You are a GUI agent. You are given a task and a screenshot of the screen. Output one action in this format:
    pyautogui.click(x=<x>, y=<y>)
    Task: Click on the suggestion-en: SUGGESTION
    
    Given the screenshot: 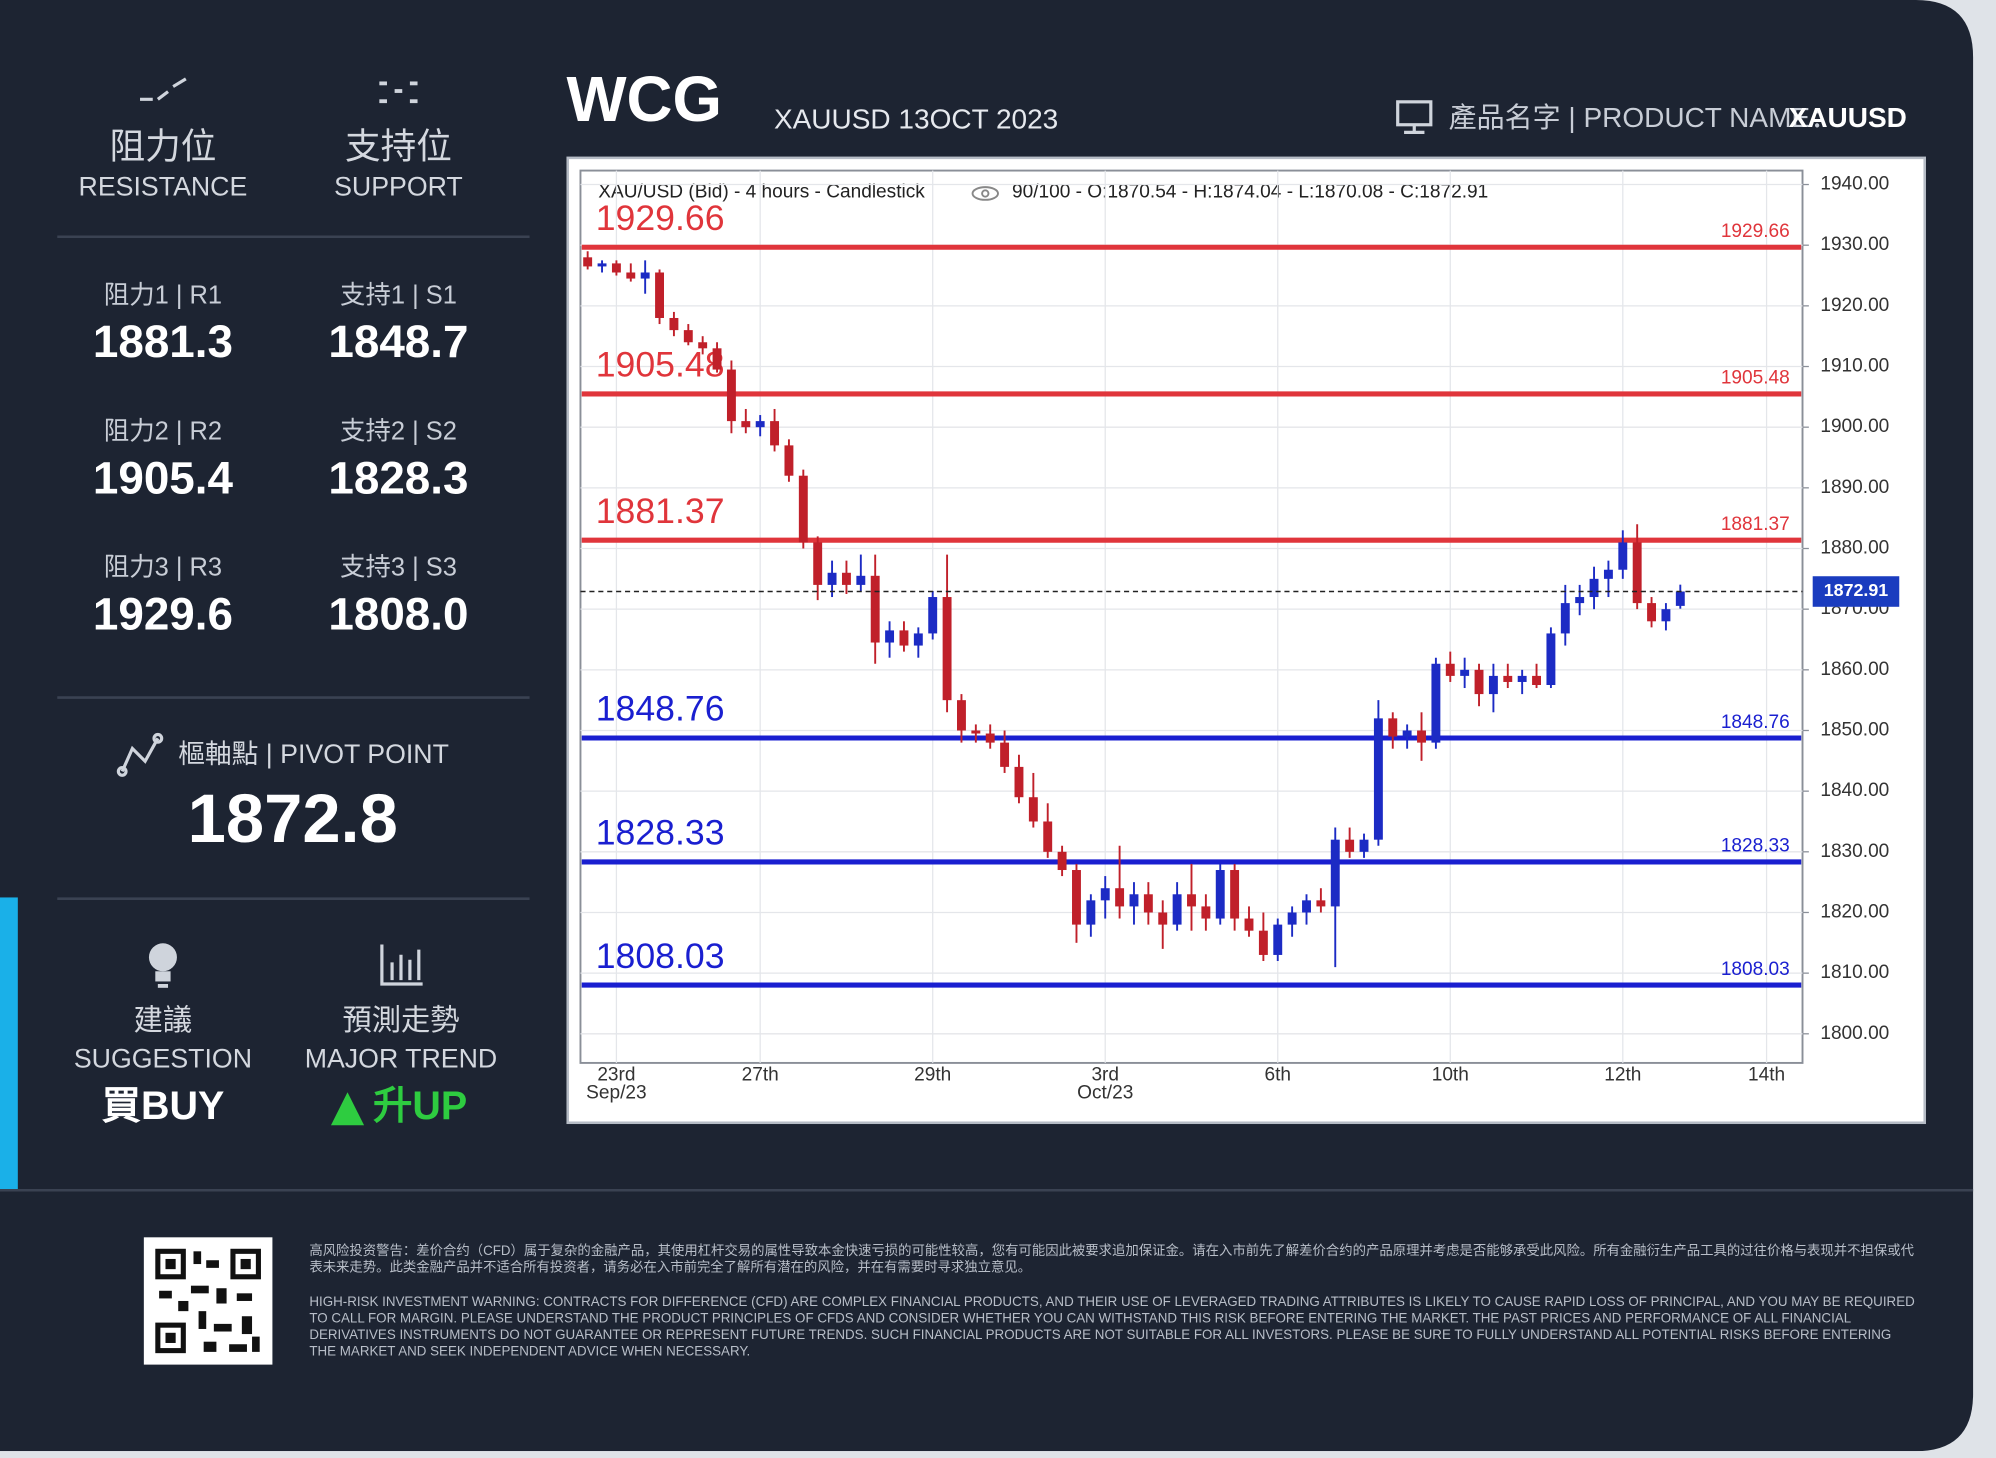 What is the action you would take?
    pyautogui.click(x=163, y=1058)
    